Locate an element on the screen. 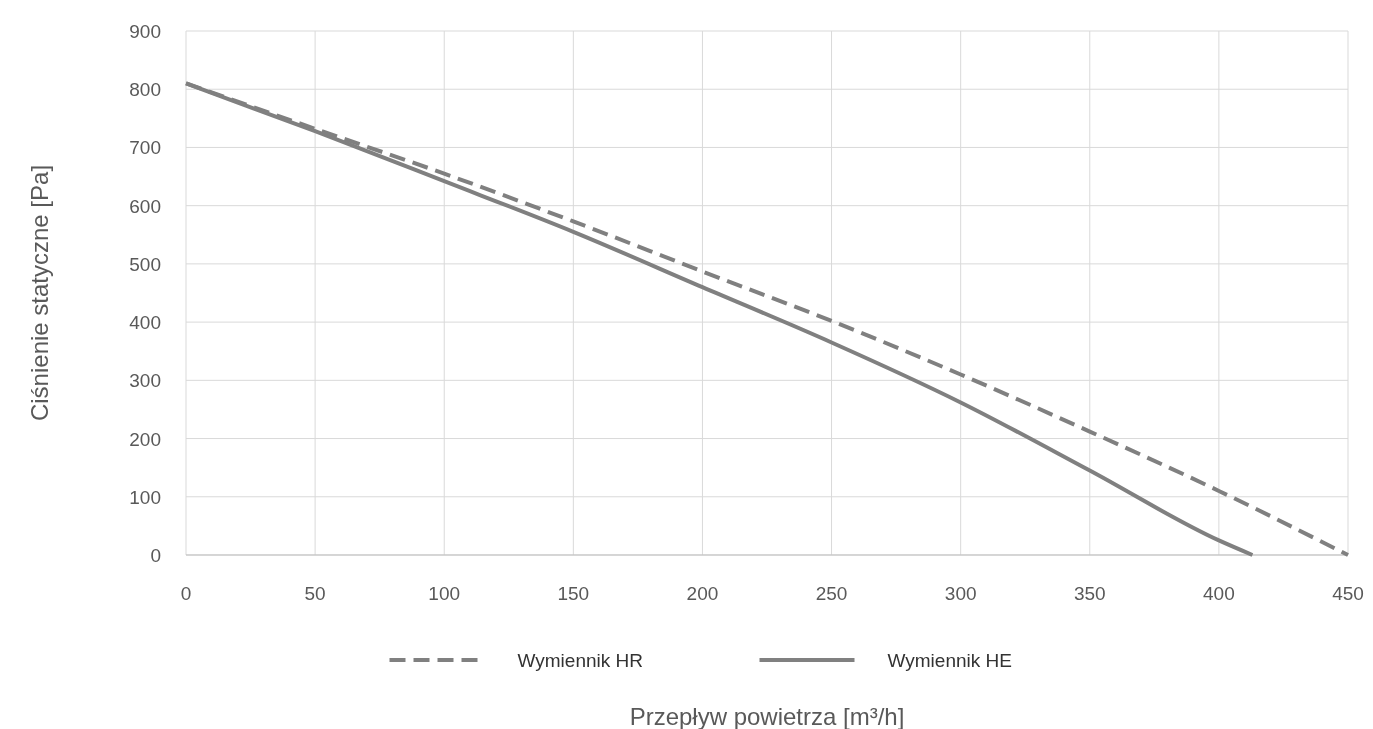  y-tick-label: 0 is located at coordinates (155, 555).